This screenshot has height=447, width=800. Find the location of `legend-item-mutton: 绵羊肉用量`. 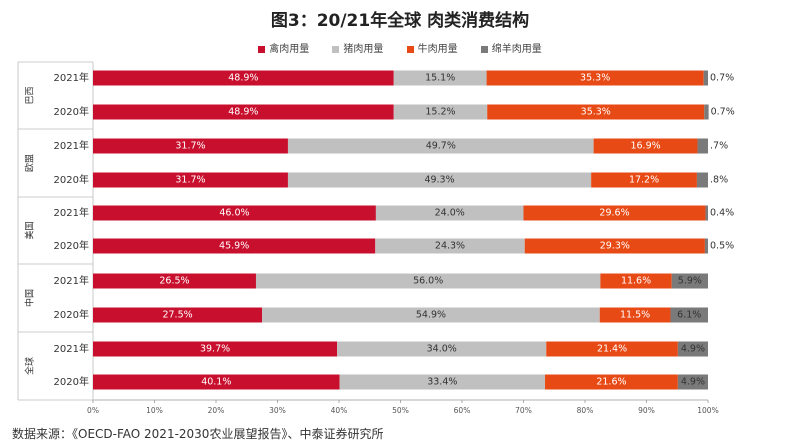

legend-item-mutton: 绵羊肉用量 is located at coordinates (511, 47).